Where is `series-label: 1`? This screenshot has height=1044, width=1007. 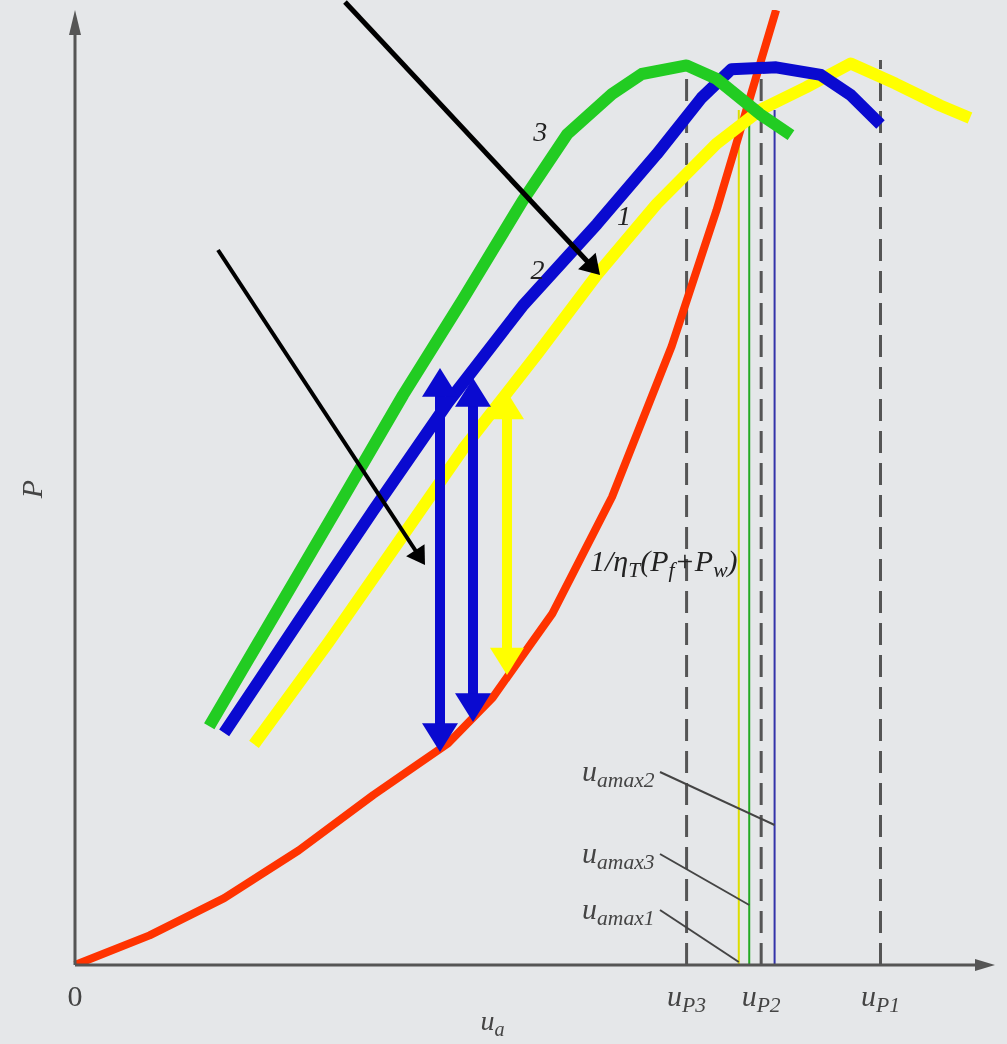
series-label: 1 is located at coordinates (624, 216).